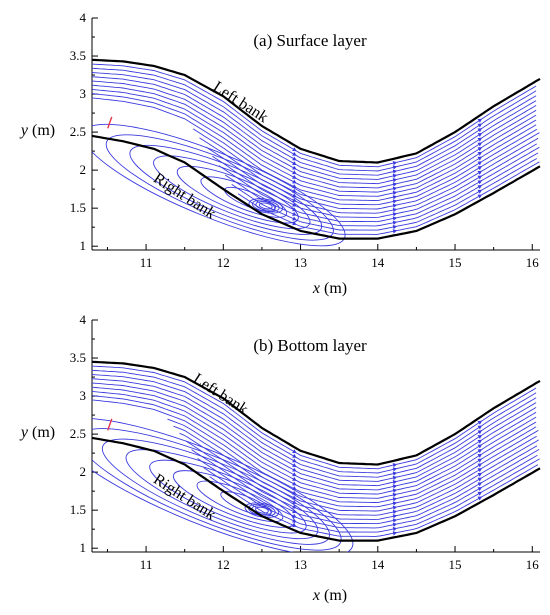 The image size is (550, 615). I want to click on y-tick-label: 1, so click(83, 547).